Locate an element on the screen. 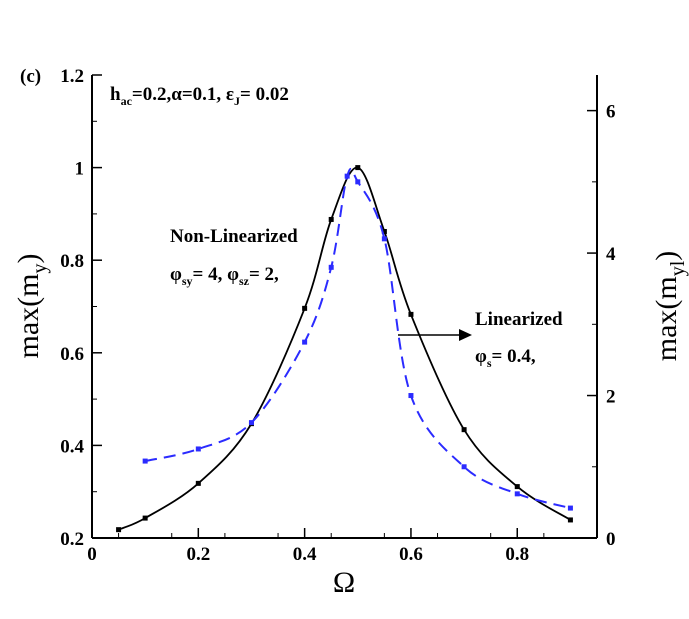 The width and height of the screenshot is (689, 619). x-axis-title: Ω is located at coordinates (344, 582).